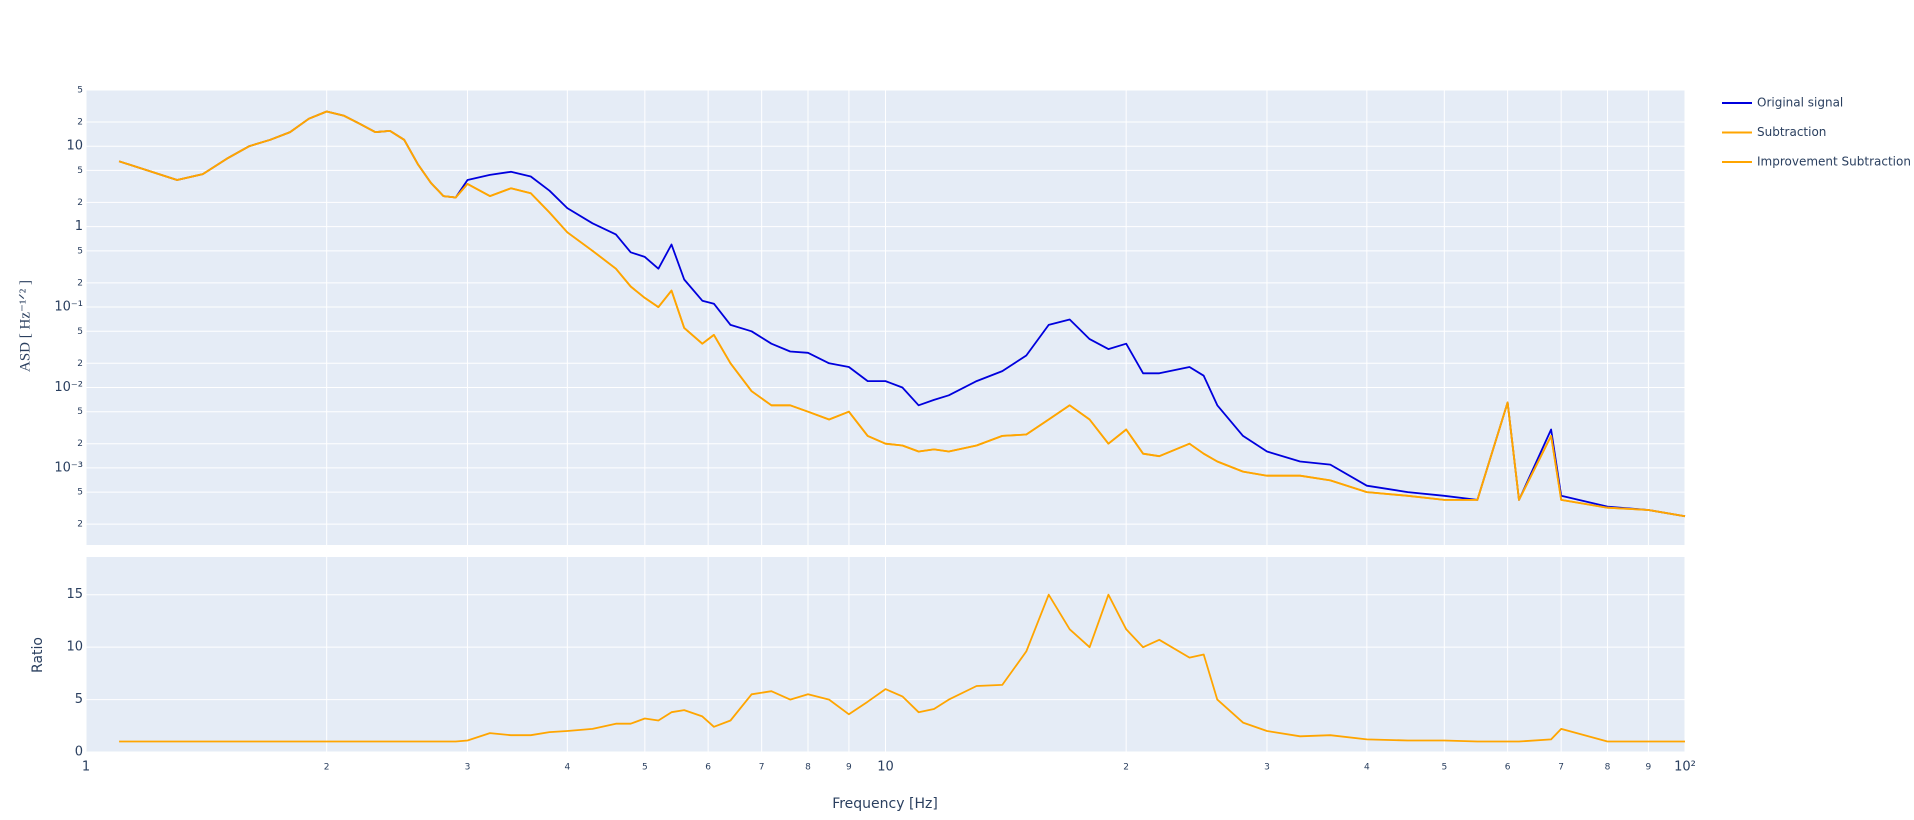 This screenshot has width=1914, height=820. Describe the element at coordinates (885, 804) in the screenshot. I see `x-axis-title: Frequency [Hz]` at that location.